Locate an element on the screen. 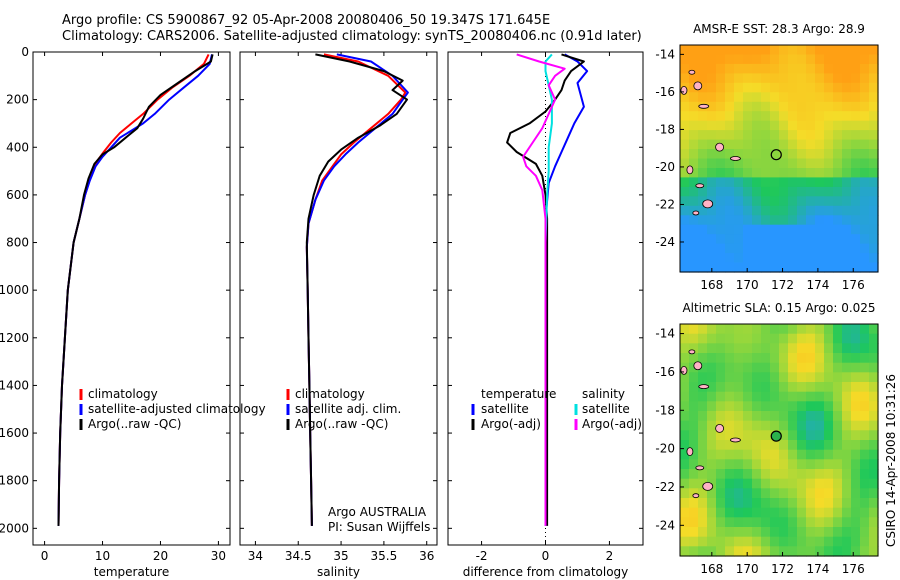 This screenshot has height=580, width=900. depth-tick-label: 200 is located at coordinates (17, 100).